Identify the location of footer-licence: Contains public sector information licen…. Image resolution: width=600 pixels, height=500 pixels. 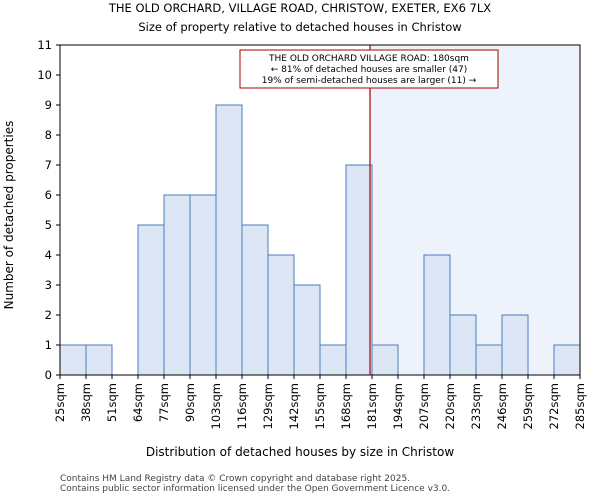
(255, 489).